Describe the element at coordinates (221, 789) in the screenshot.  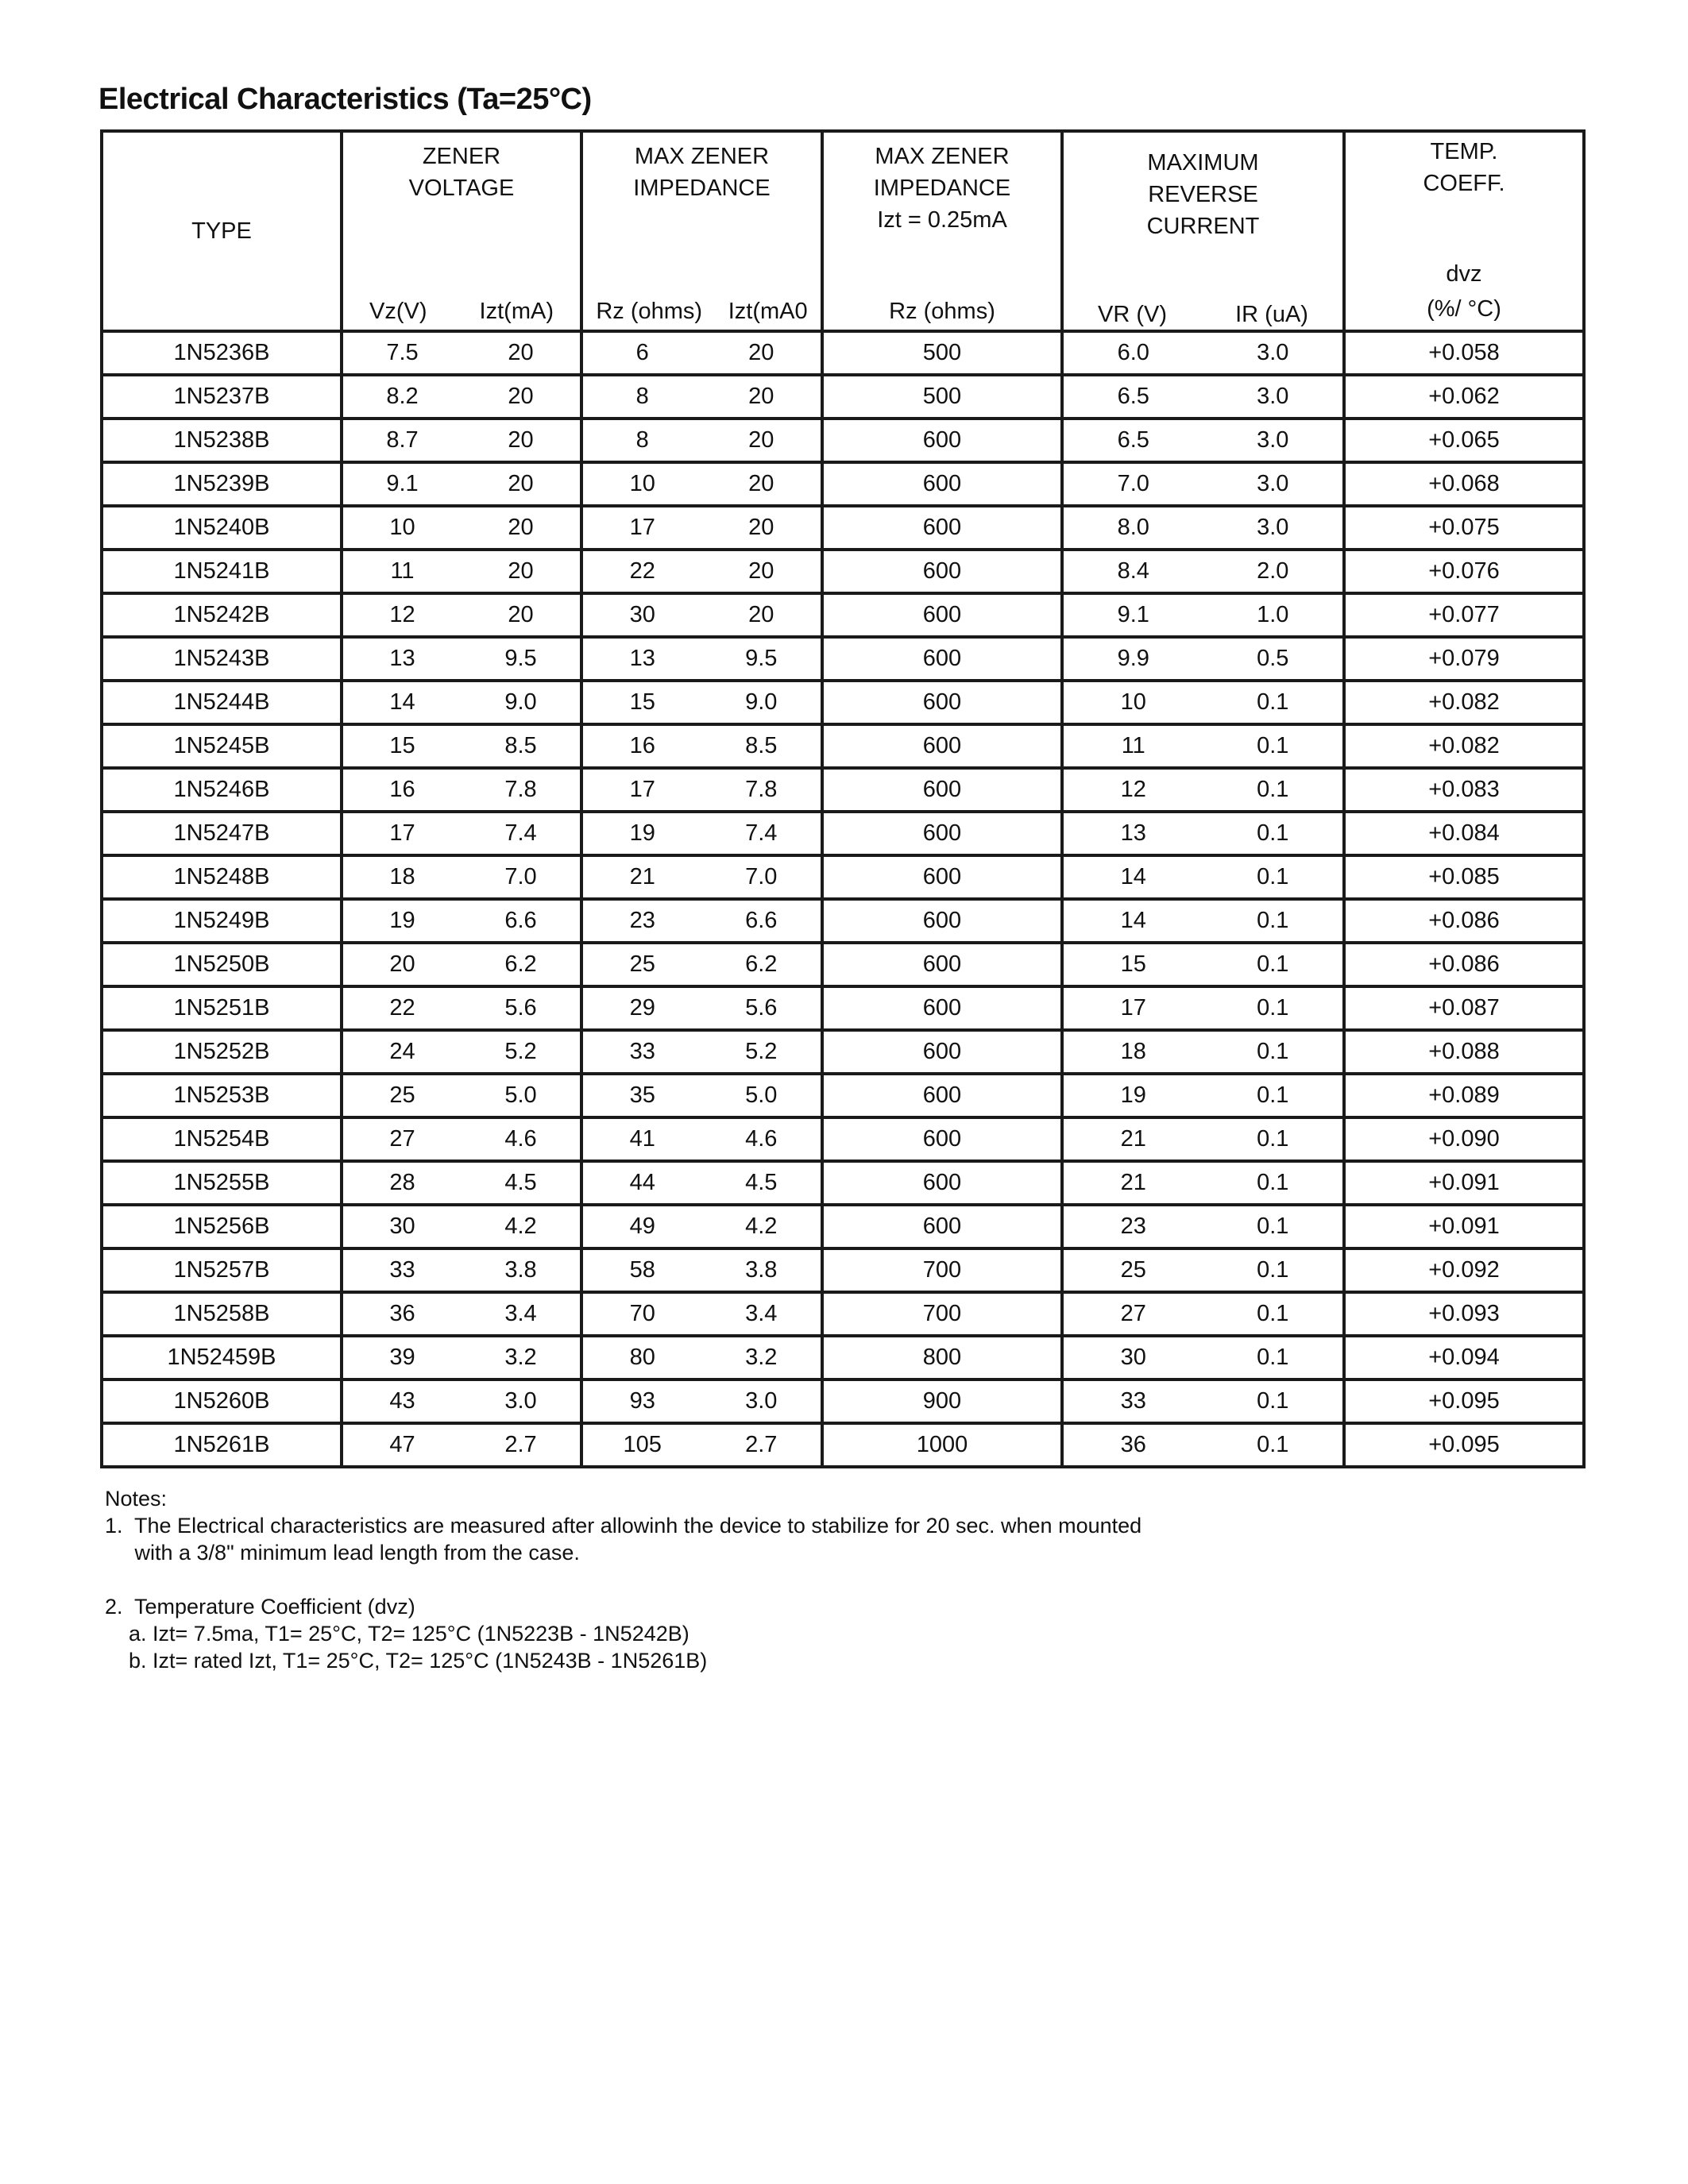
I see `table-cell: 1N5246B` at that location.